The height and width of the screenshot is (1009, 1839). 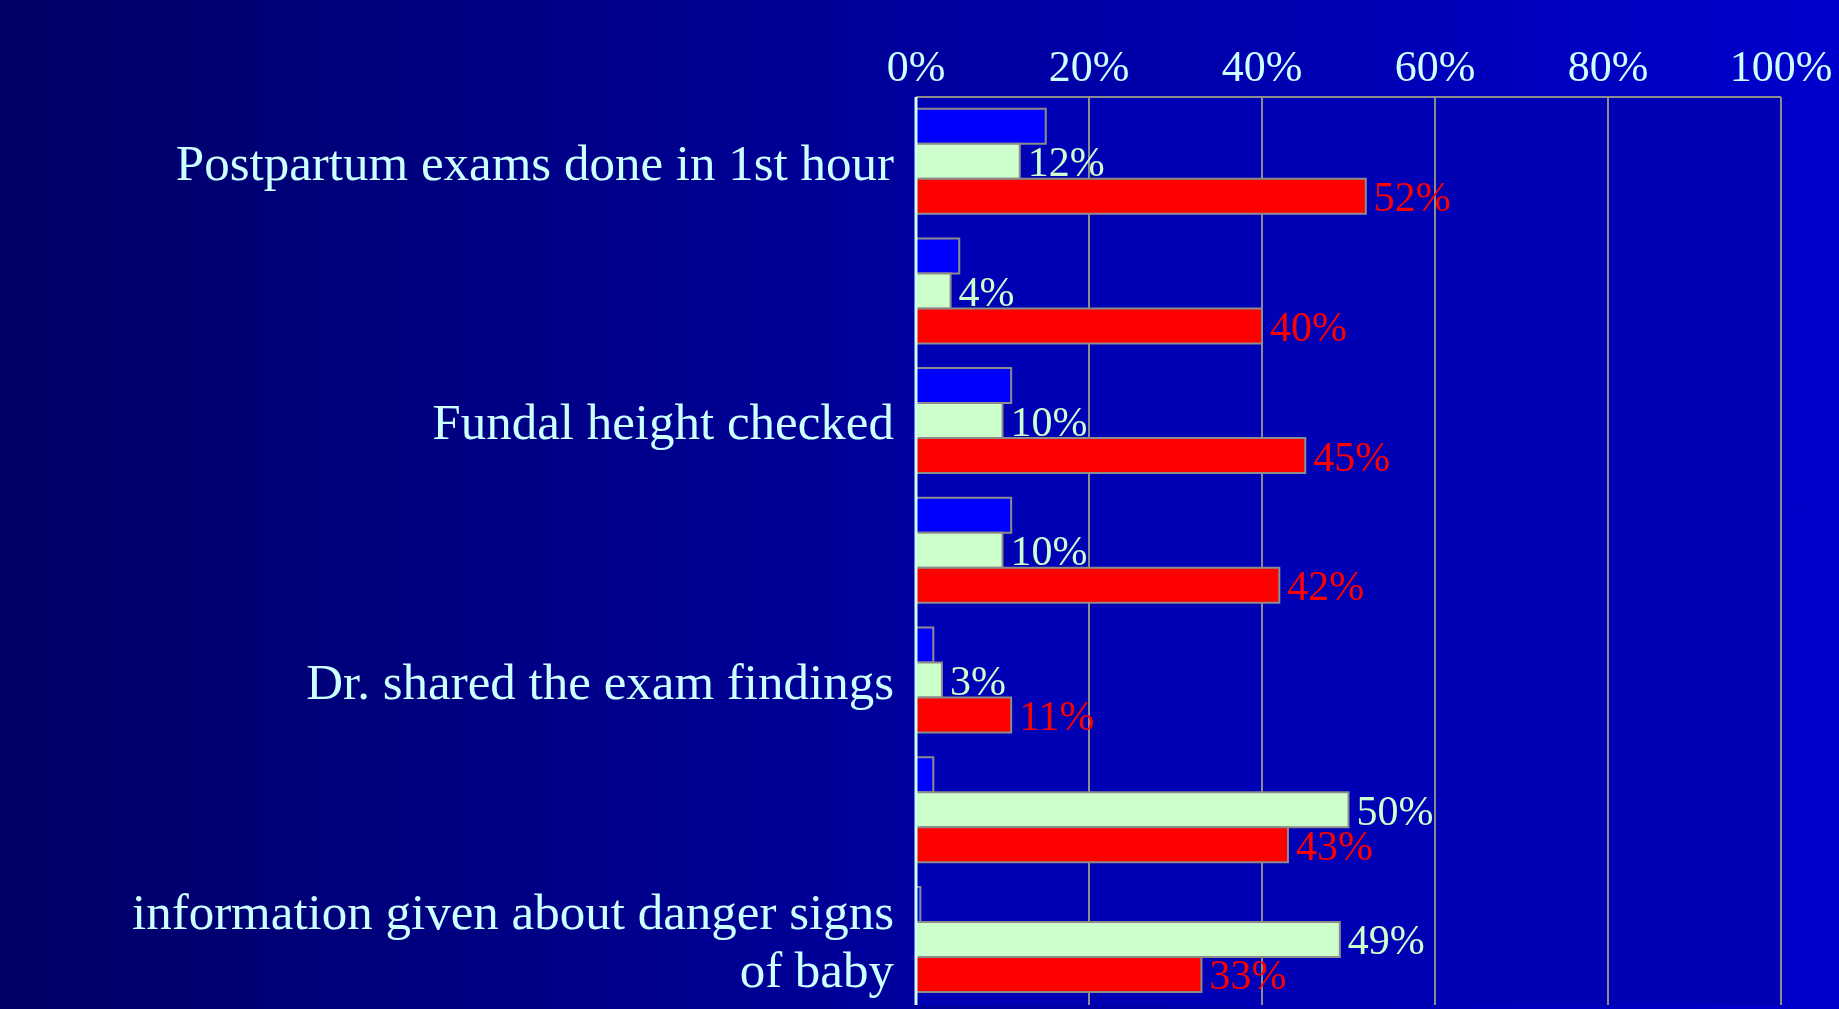 I want to click on data-label: 12%, so click(x=1066, y=162).